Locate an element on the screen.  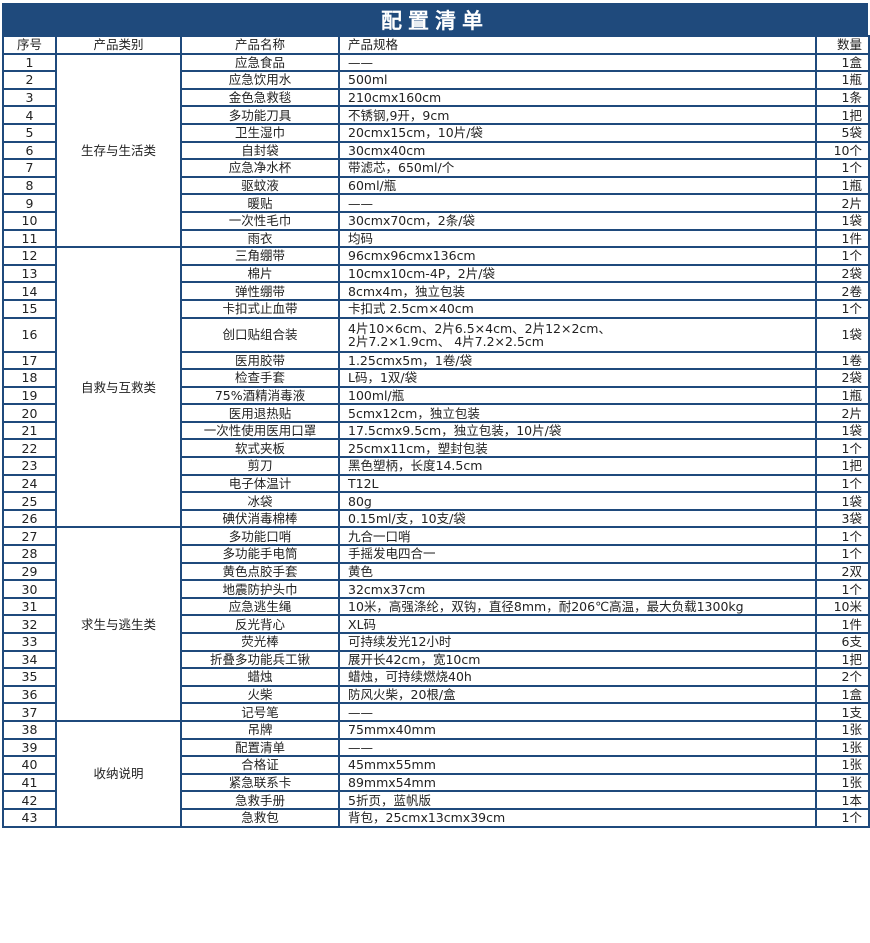
spec-line: 带滤芯，650ml/个 is located at coordinates (401, 168).